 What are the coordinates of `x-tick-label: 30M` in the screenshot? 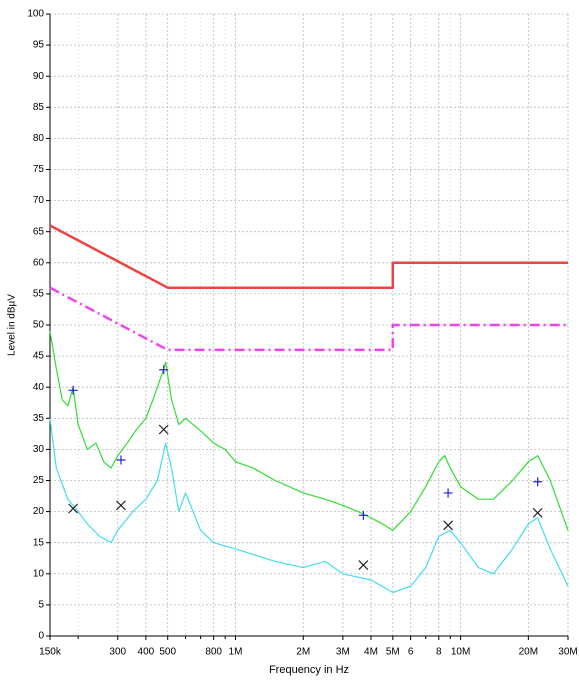 It's located at (567, 652).